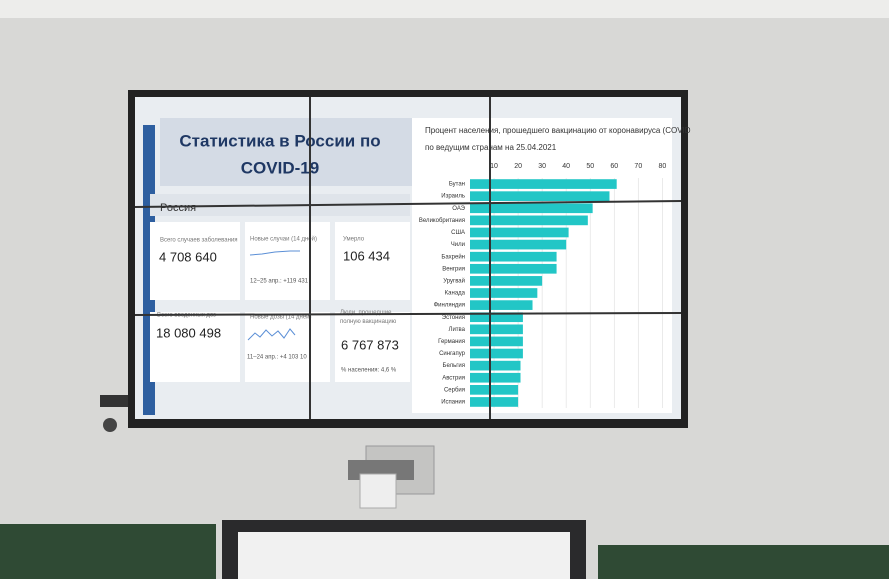 Image resolution: width=889 pixels, height=579 pixels. Describe the element at coordinates (453, 318) in the screenshot. I see `y-tick-label: Эстония` at that location.